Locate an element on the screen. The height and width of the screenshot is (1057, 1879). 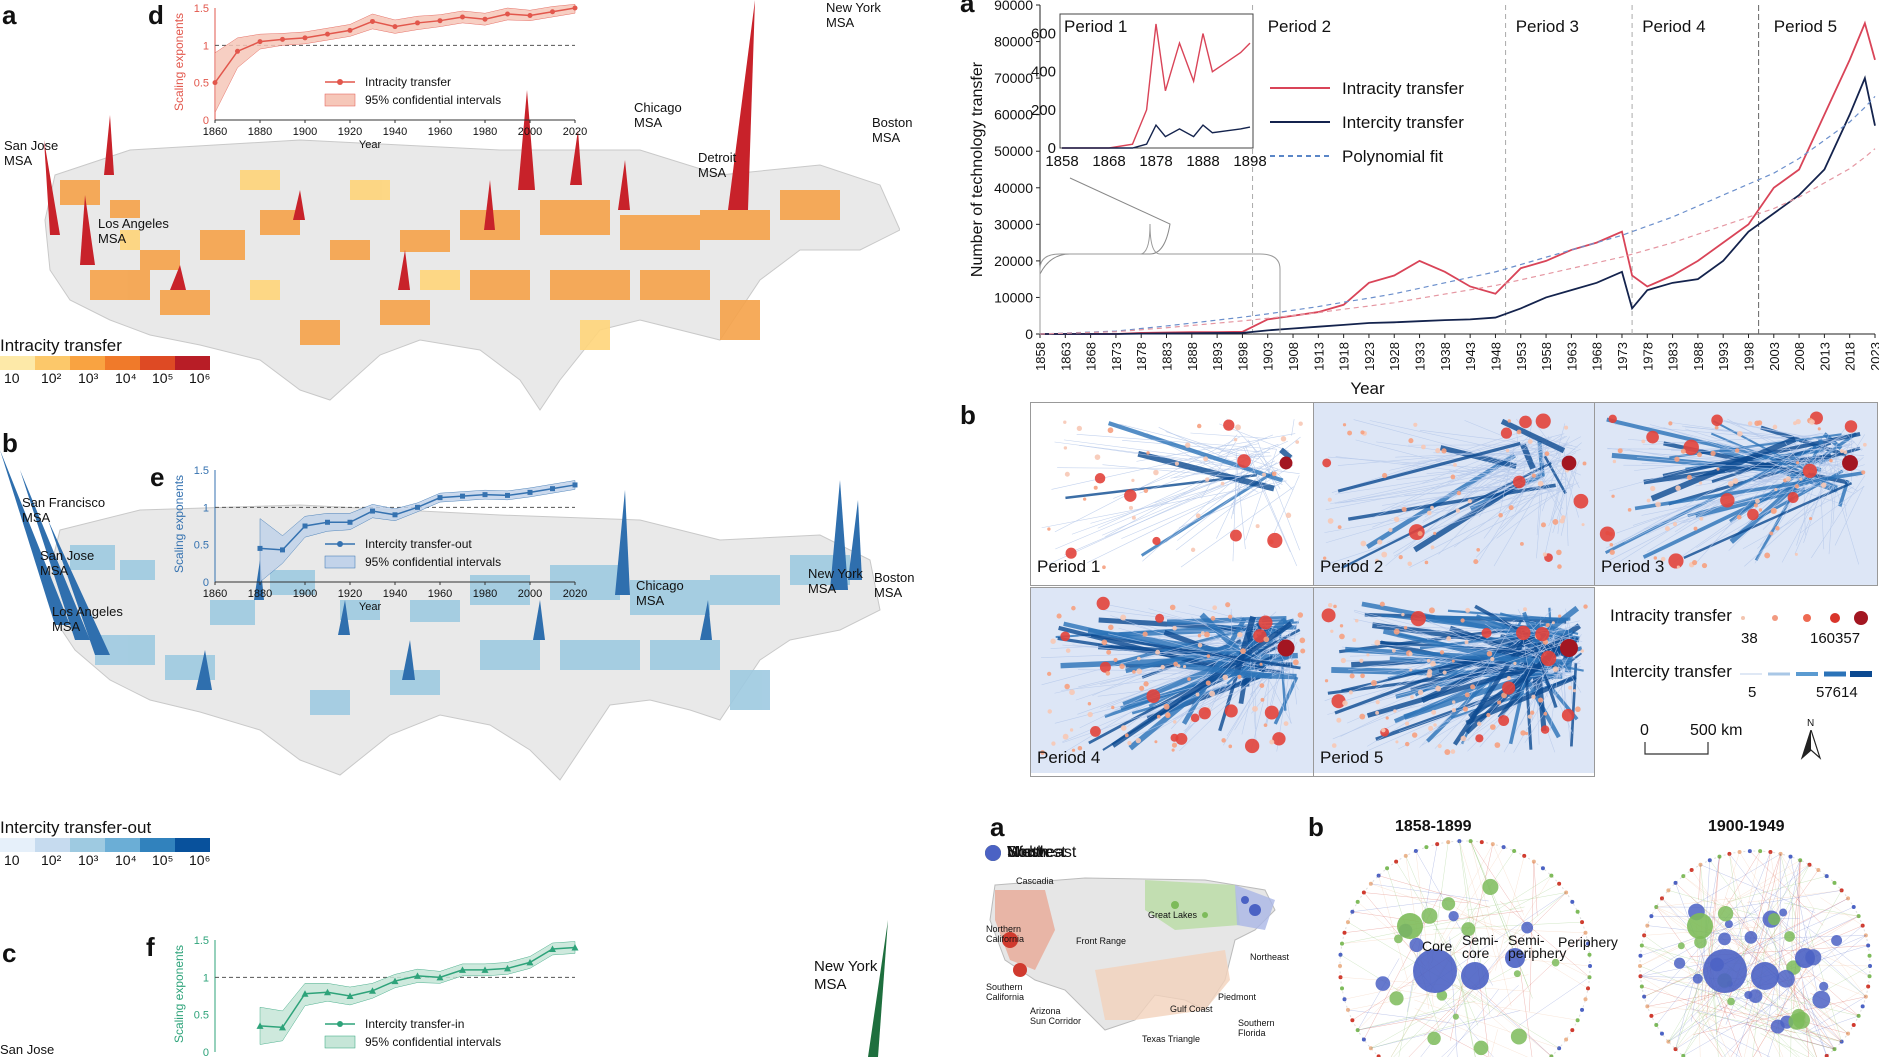
y-tick-label: 1 is located at coordinates (206, 978).